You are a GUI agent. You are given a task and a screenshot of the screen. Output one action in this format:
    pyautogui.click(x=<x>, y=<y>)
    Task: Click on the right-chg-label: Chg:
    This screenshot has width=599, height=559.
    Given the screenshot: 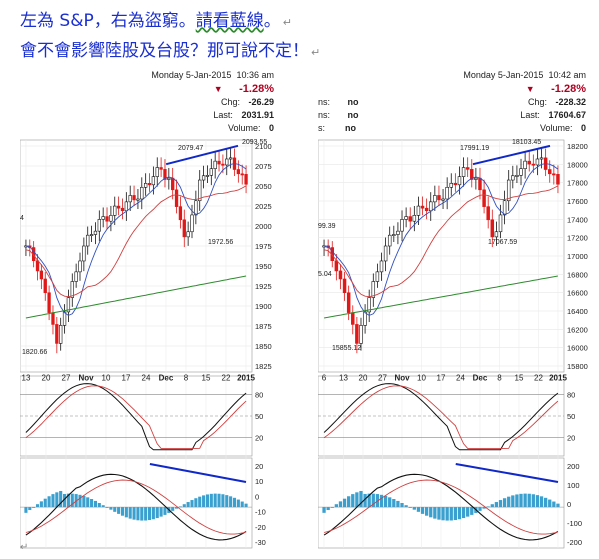 What is the action you would take?
    pyautogui.click(x=537, y=102)
    